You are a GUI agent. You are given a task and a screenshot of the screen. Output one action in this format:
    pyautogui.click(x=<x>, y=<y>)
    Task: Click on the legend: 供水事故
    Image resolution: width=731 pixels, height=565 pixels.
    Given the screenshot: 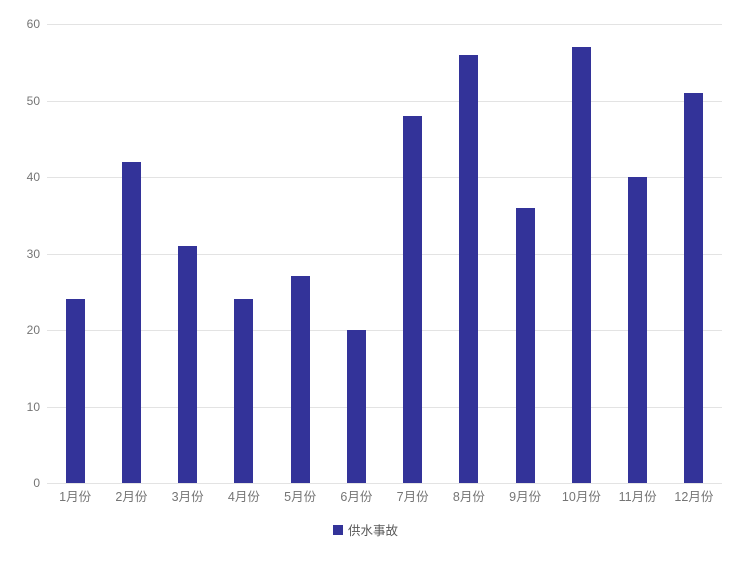 What is the action you would take?
    pyautogui.click(x=365, y=529)
    